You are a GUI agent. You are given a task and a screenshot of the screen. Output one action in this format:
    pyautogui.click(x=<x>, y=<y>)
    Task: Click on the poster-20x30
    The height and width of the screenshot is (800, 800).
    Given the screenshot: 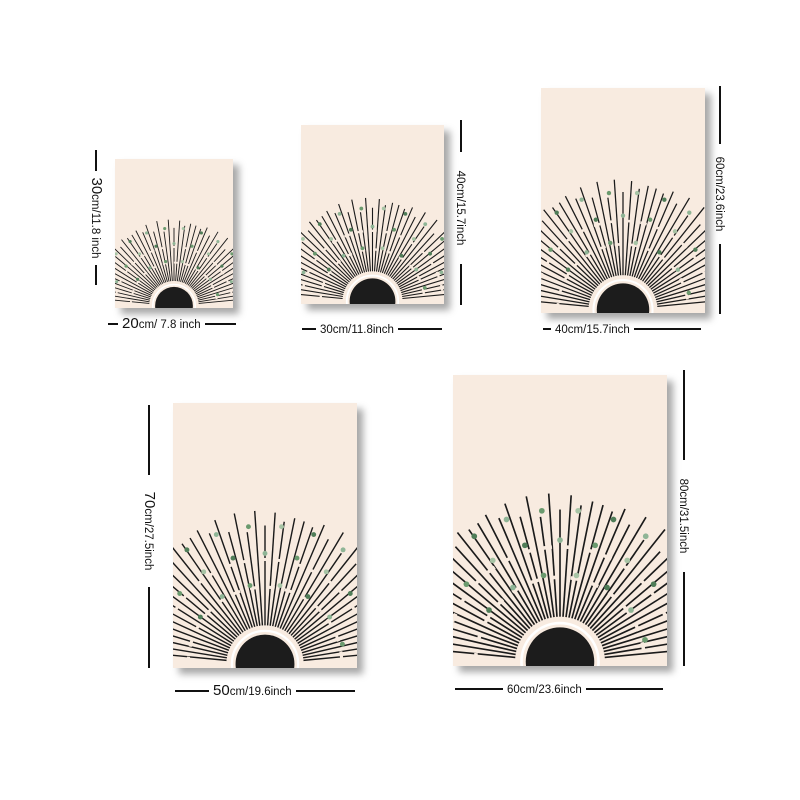 What is the action you would take?
    pyautogui.click(x=174, y=233)
    